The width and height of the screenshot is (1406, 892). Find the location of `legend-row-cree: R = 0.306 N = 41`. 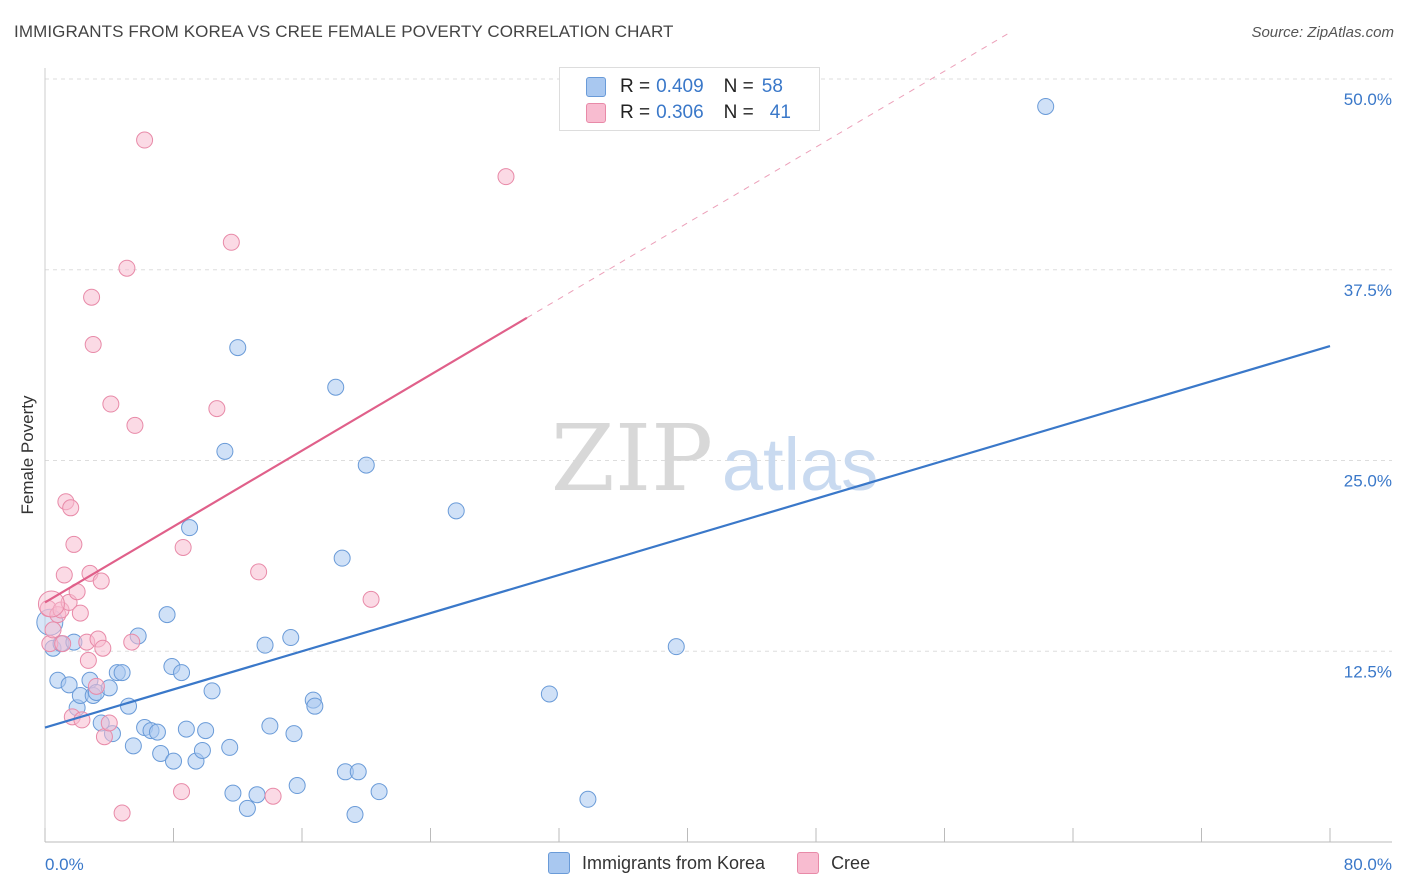

legend-row-cree: R = 0.306 N = 41 is located at coordinates (688, 113).